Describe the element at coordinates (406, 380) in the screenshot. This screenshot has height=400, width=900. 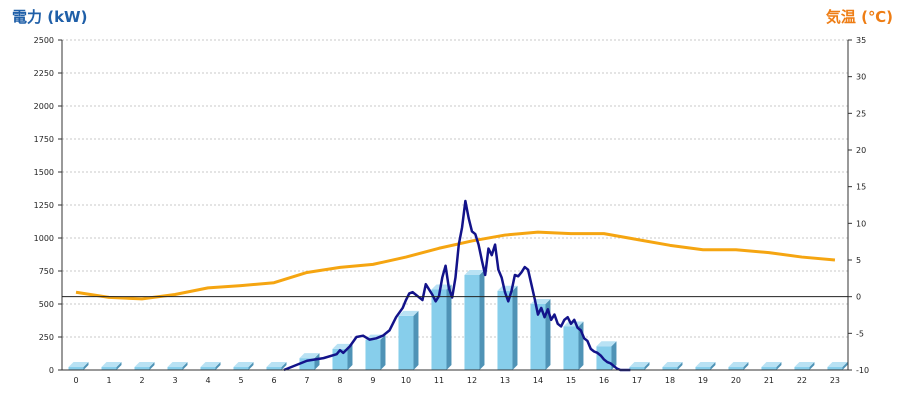
I see `x-tick-label: 10` at that location.